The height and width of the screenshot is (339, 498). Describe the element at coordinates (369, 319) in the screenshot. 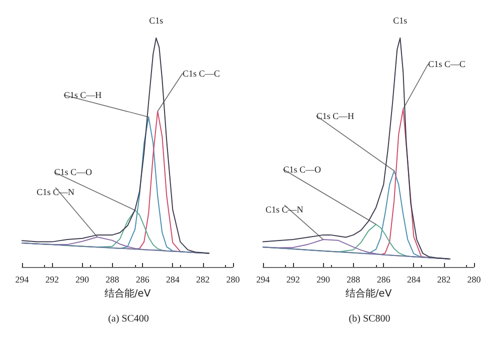

I see `text: (b) SC800` at that location.